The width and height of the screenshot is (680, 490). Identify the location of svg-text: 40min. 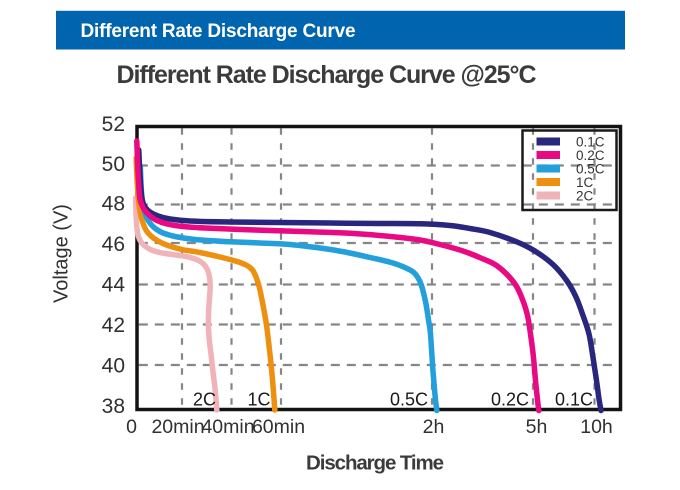
(227, 427).